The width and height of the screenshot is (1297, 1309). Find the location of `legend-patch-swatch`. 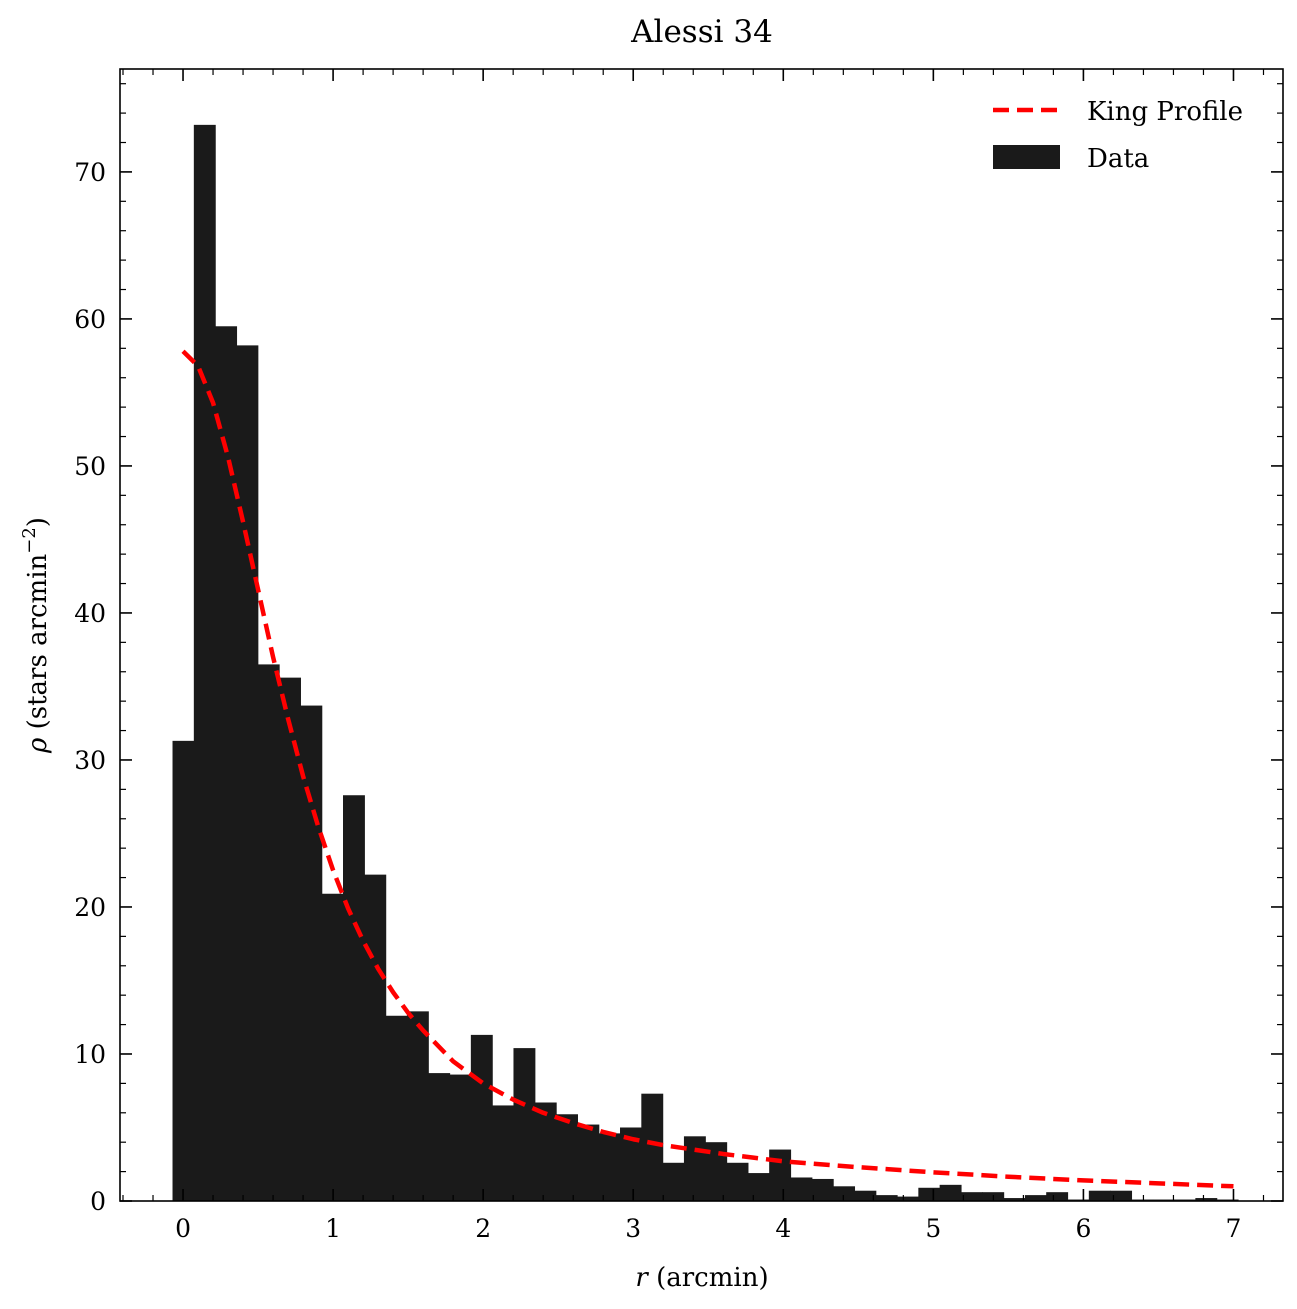

legend-patch-swatch is located at coordinates (1026, 157).